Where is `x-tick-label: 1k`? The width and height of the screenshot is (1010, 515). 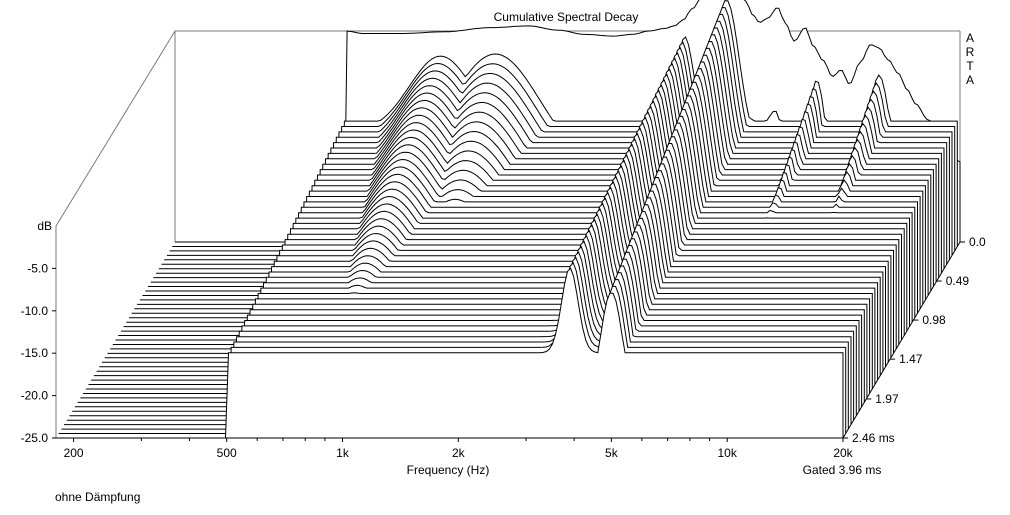
x-tick-label: 1k is located at coordinates (343, 453).